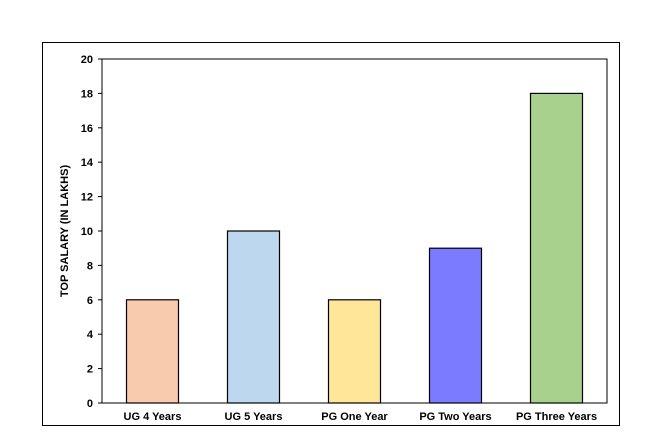 The height and width of the screenshot is (448, 647). What do you see at coordinates (455, 417) in the screenshot?
I see `x-tick-label: PG Two Years` at bounding box center [455, 417].